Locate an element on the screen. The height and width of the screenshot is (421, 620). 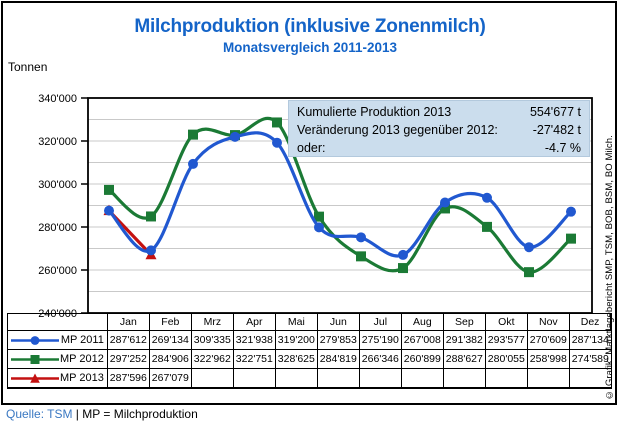
table-cell: 321'938 is located at coordinates (254, 340).